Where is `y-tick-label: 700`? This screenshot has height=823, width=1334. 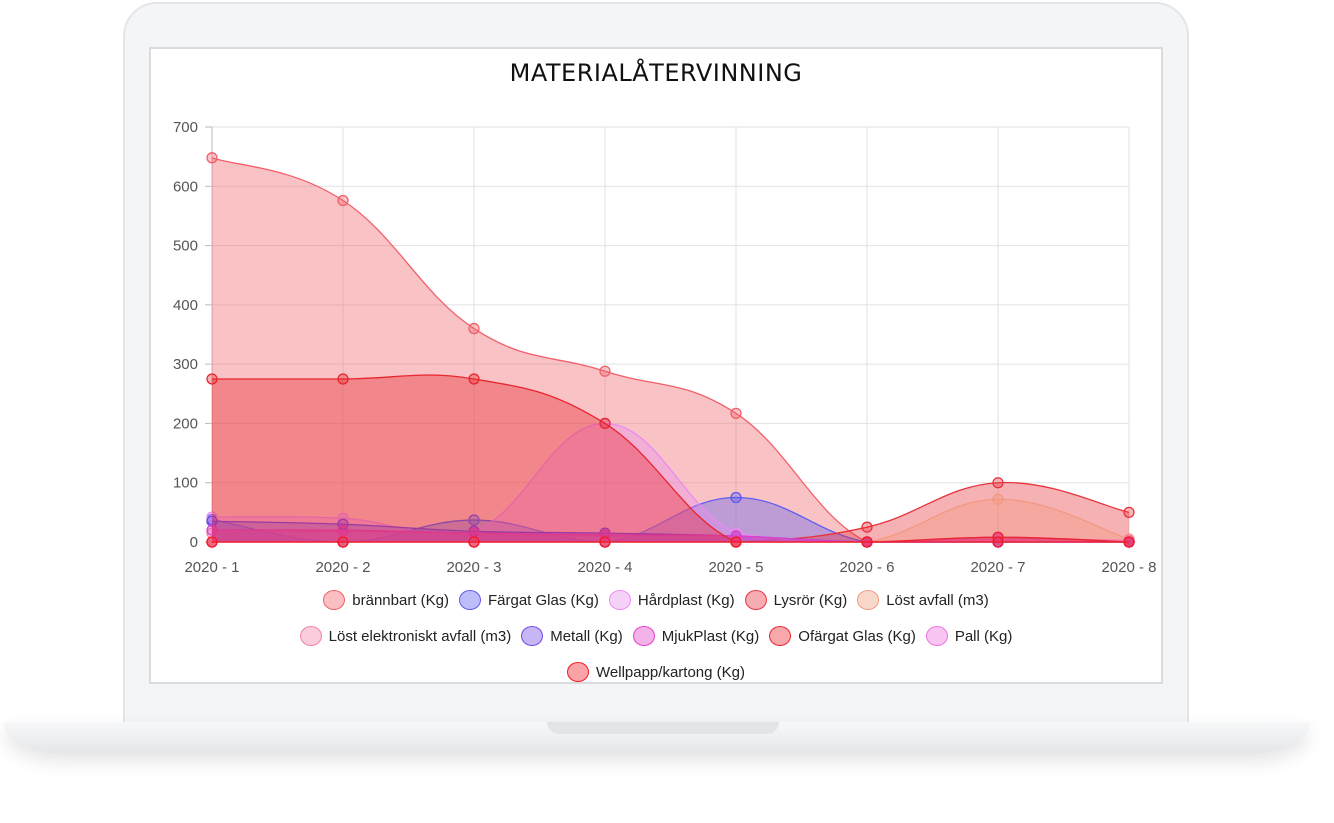 y-tick-label: 700 is located at coordinates (185, 127).